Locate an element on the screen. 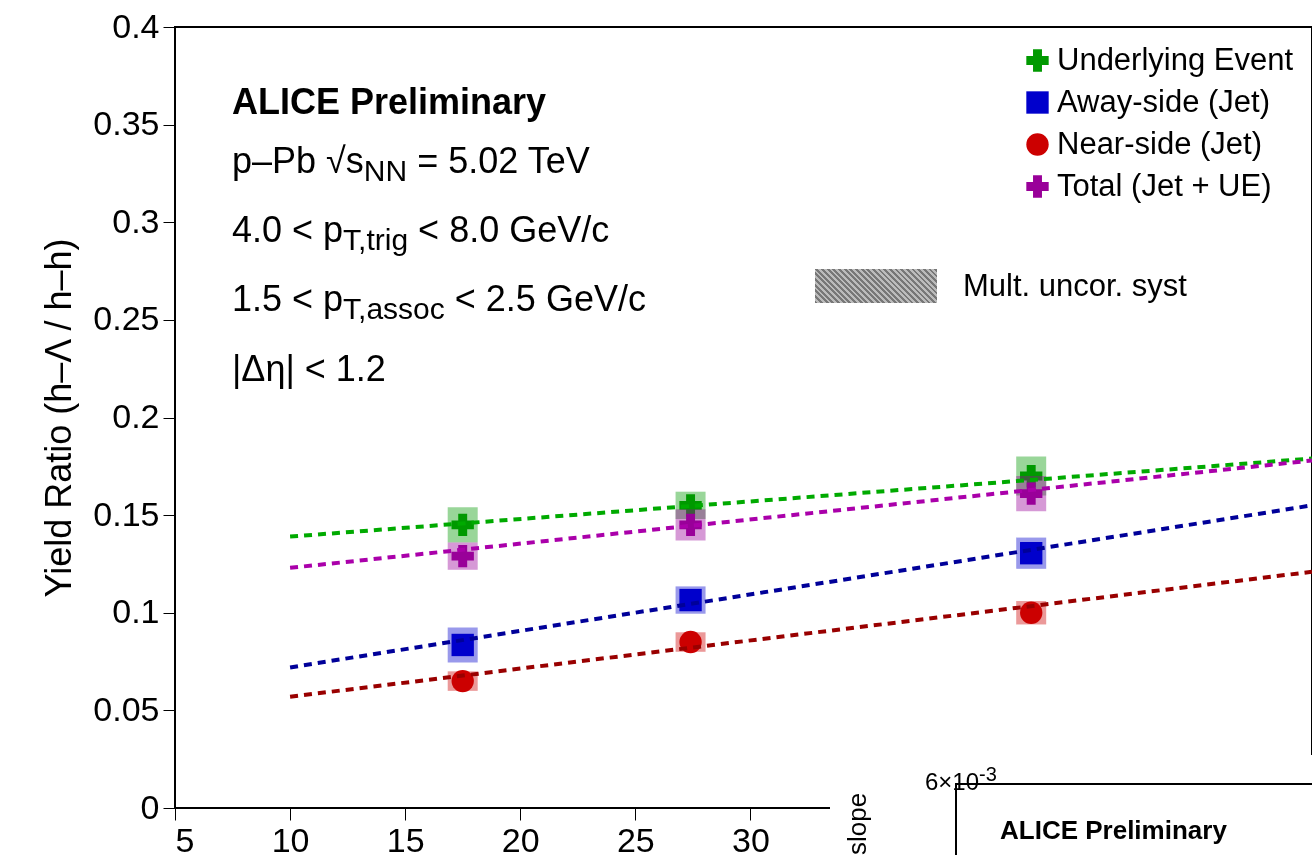  text: slope is located at coordinates (857, 823).